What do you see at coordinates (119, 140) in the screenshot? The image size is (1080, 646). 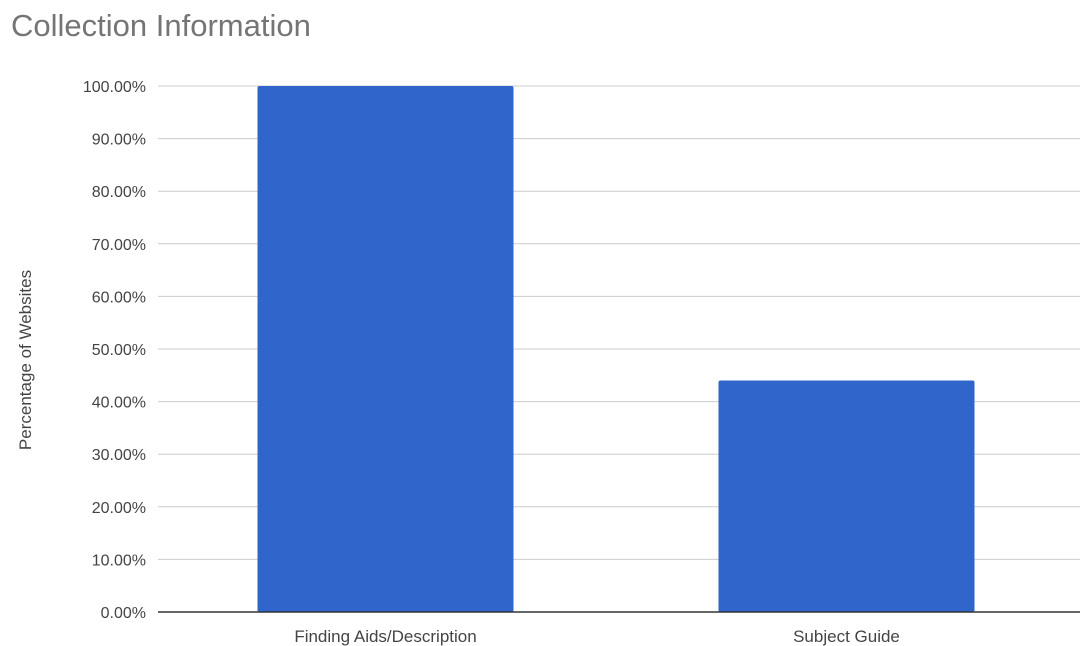 I see `y-tick-label: 90.00%` at bounding box center [119, 140].